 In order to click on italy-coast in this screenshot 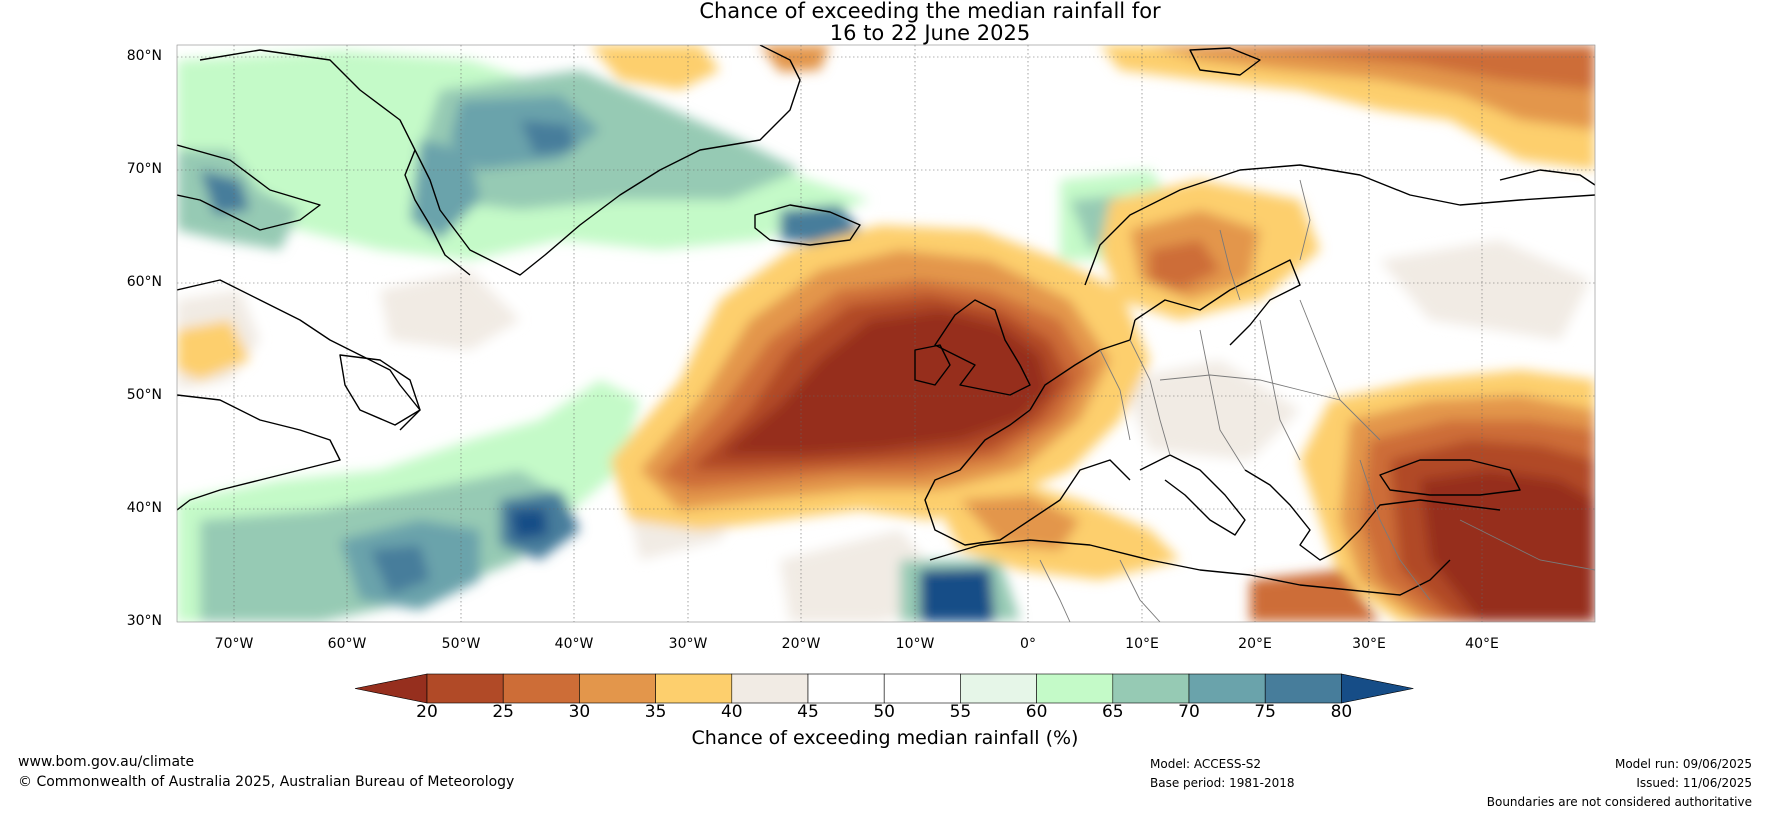, I will do `click(1192, 495)`.